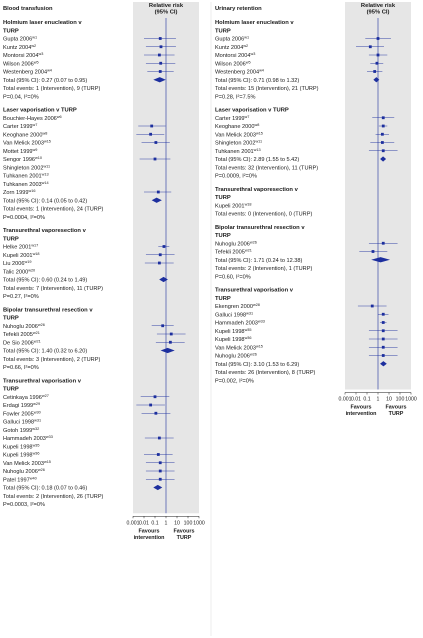  What do you see at coordinates (257, 160) in the screenshot?
I see `pooled-estimate-label: Total (95% CI): 2.89 (1.55 to 5.42)` at bounding box center [257, 160].